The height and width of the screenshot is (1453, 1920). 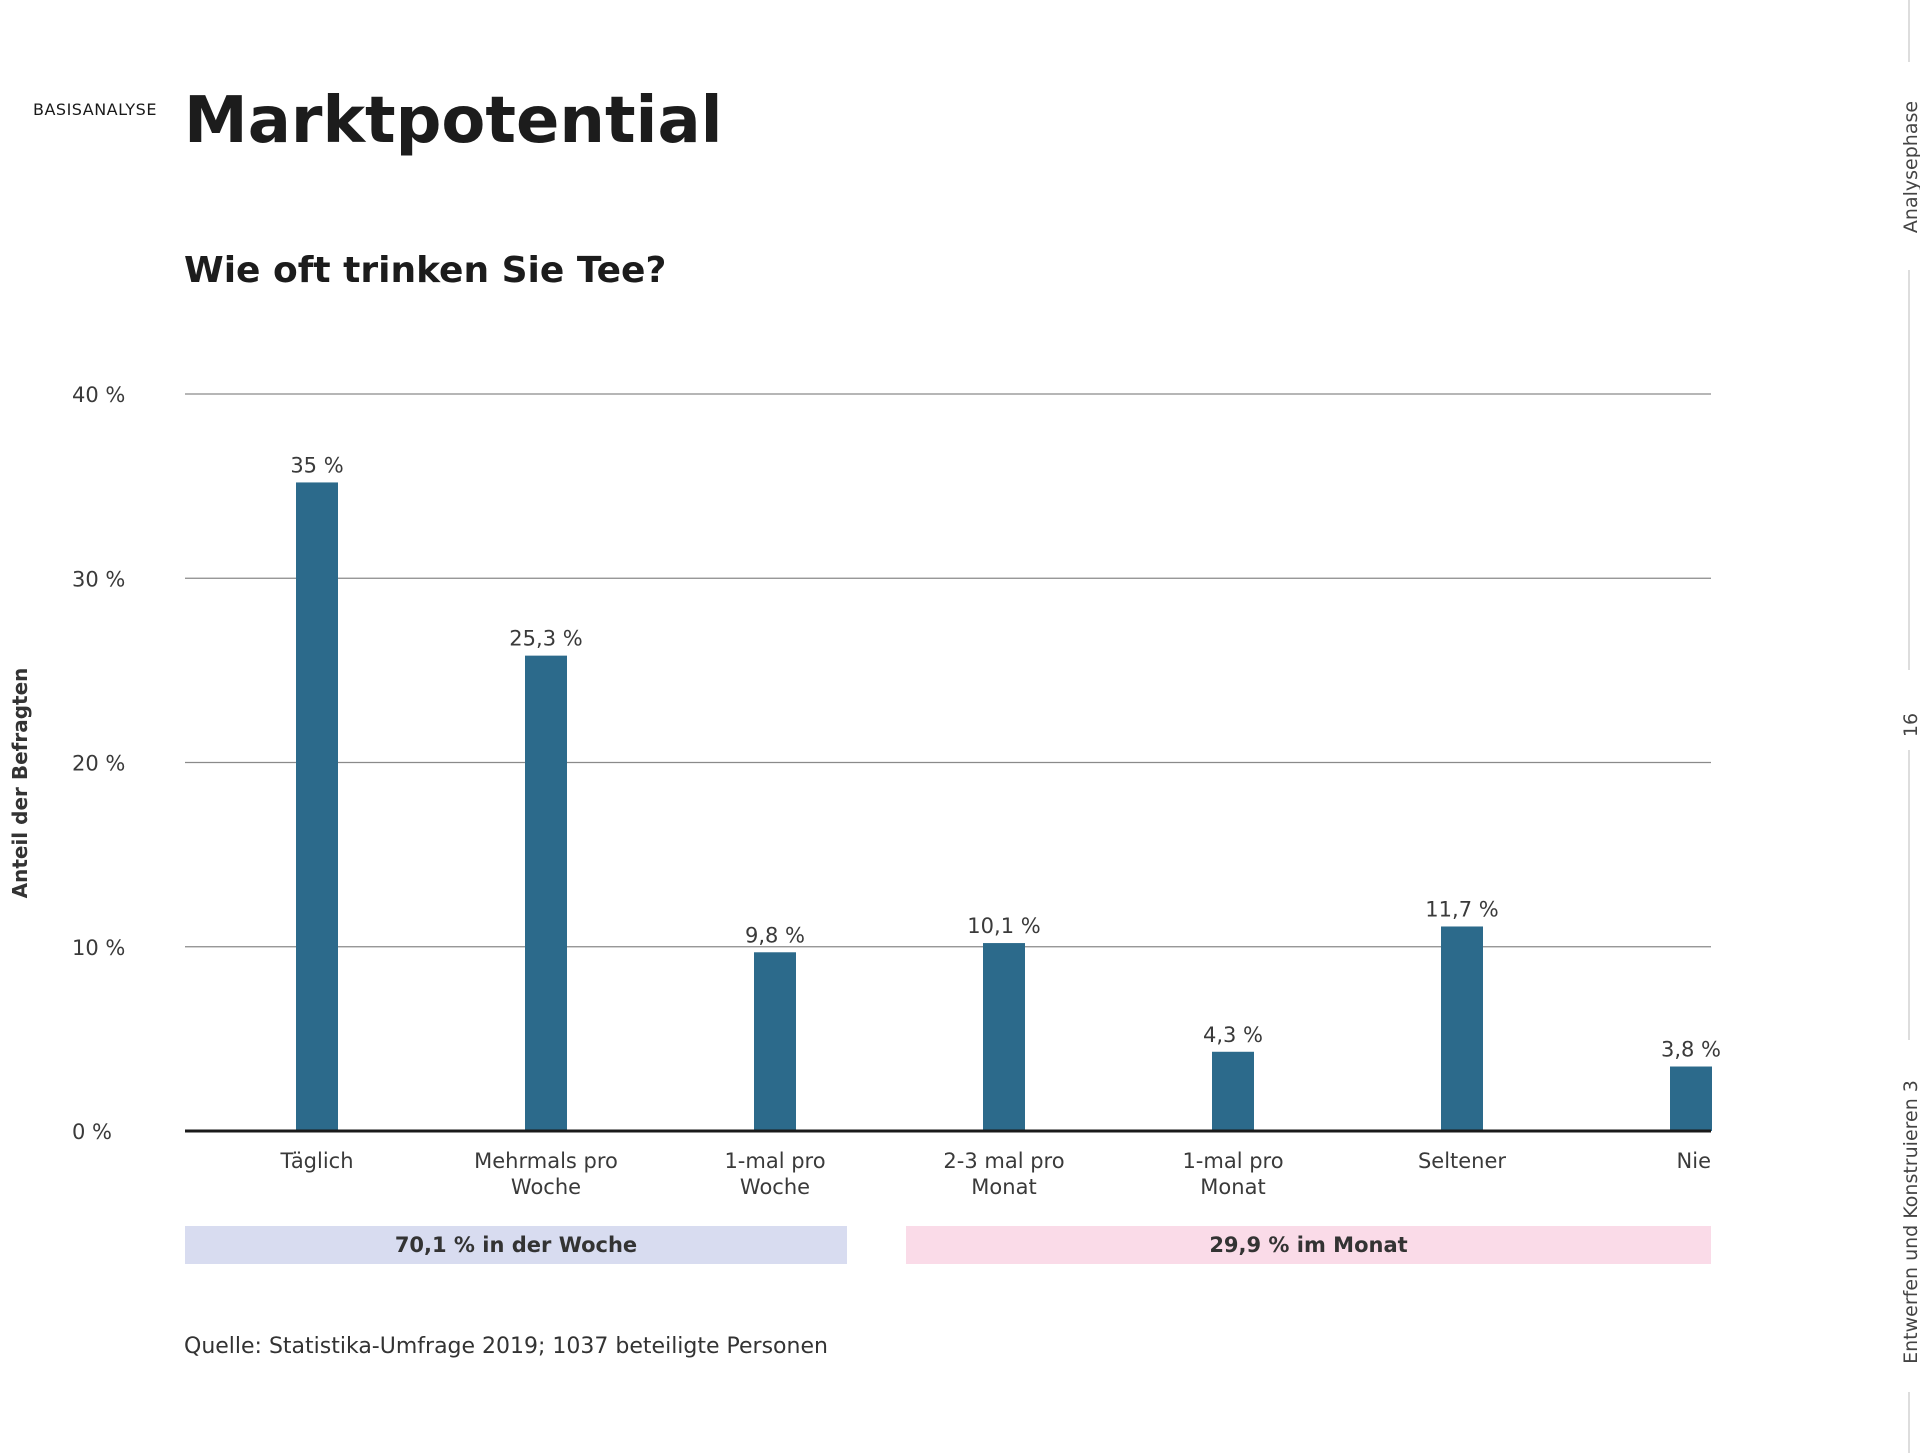 What do you see at coordinates (1909, 1422) in the screenshot?
I see `side-rail-bottom` at bounding box center [1909, 1422].